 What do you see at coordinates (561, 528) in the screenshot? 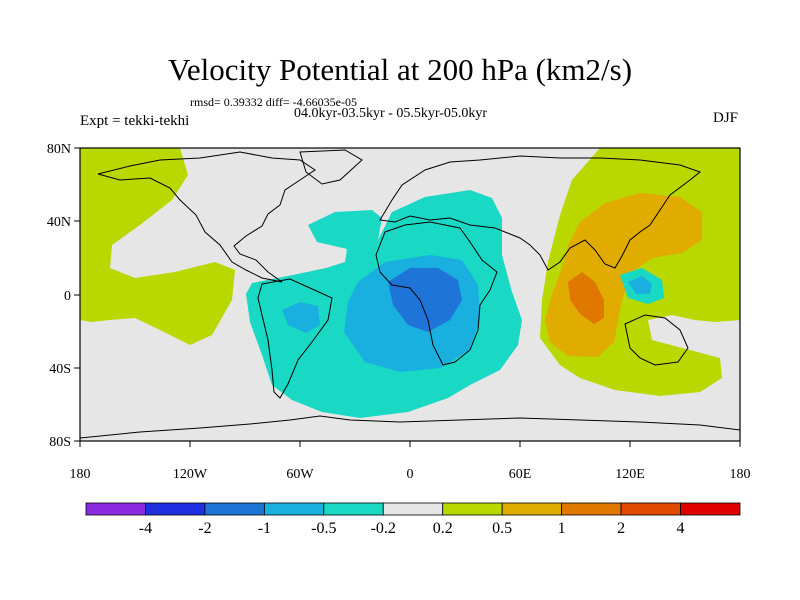
I see `colorbar-label: 1` at bounding box center [561, 528].